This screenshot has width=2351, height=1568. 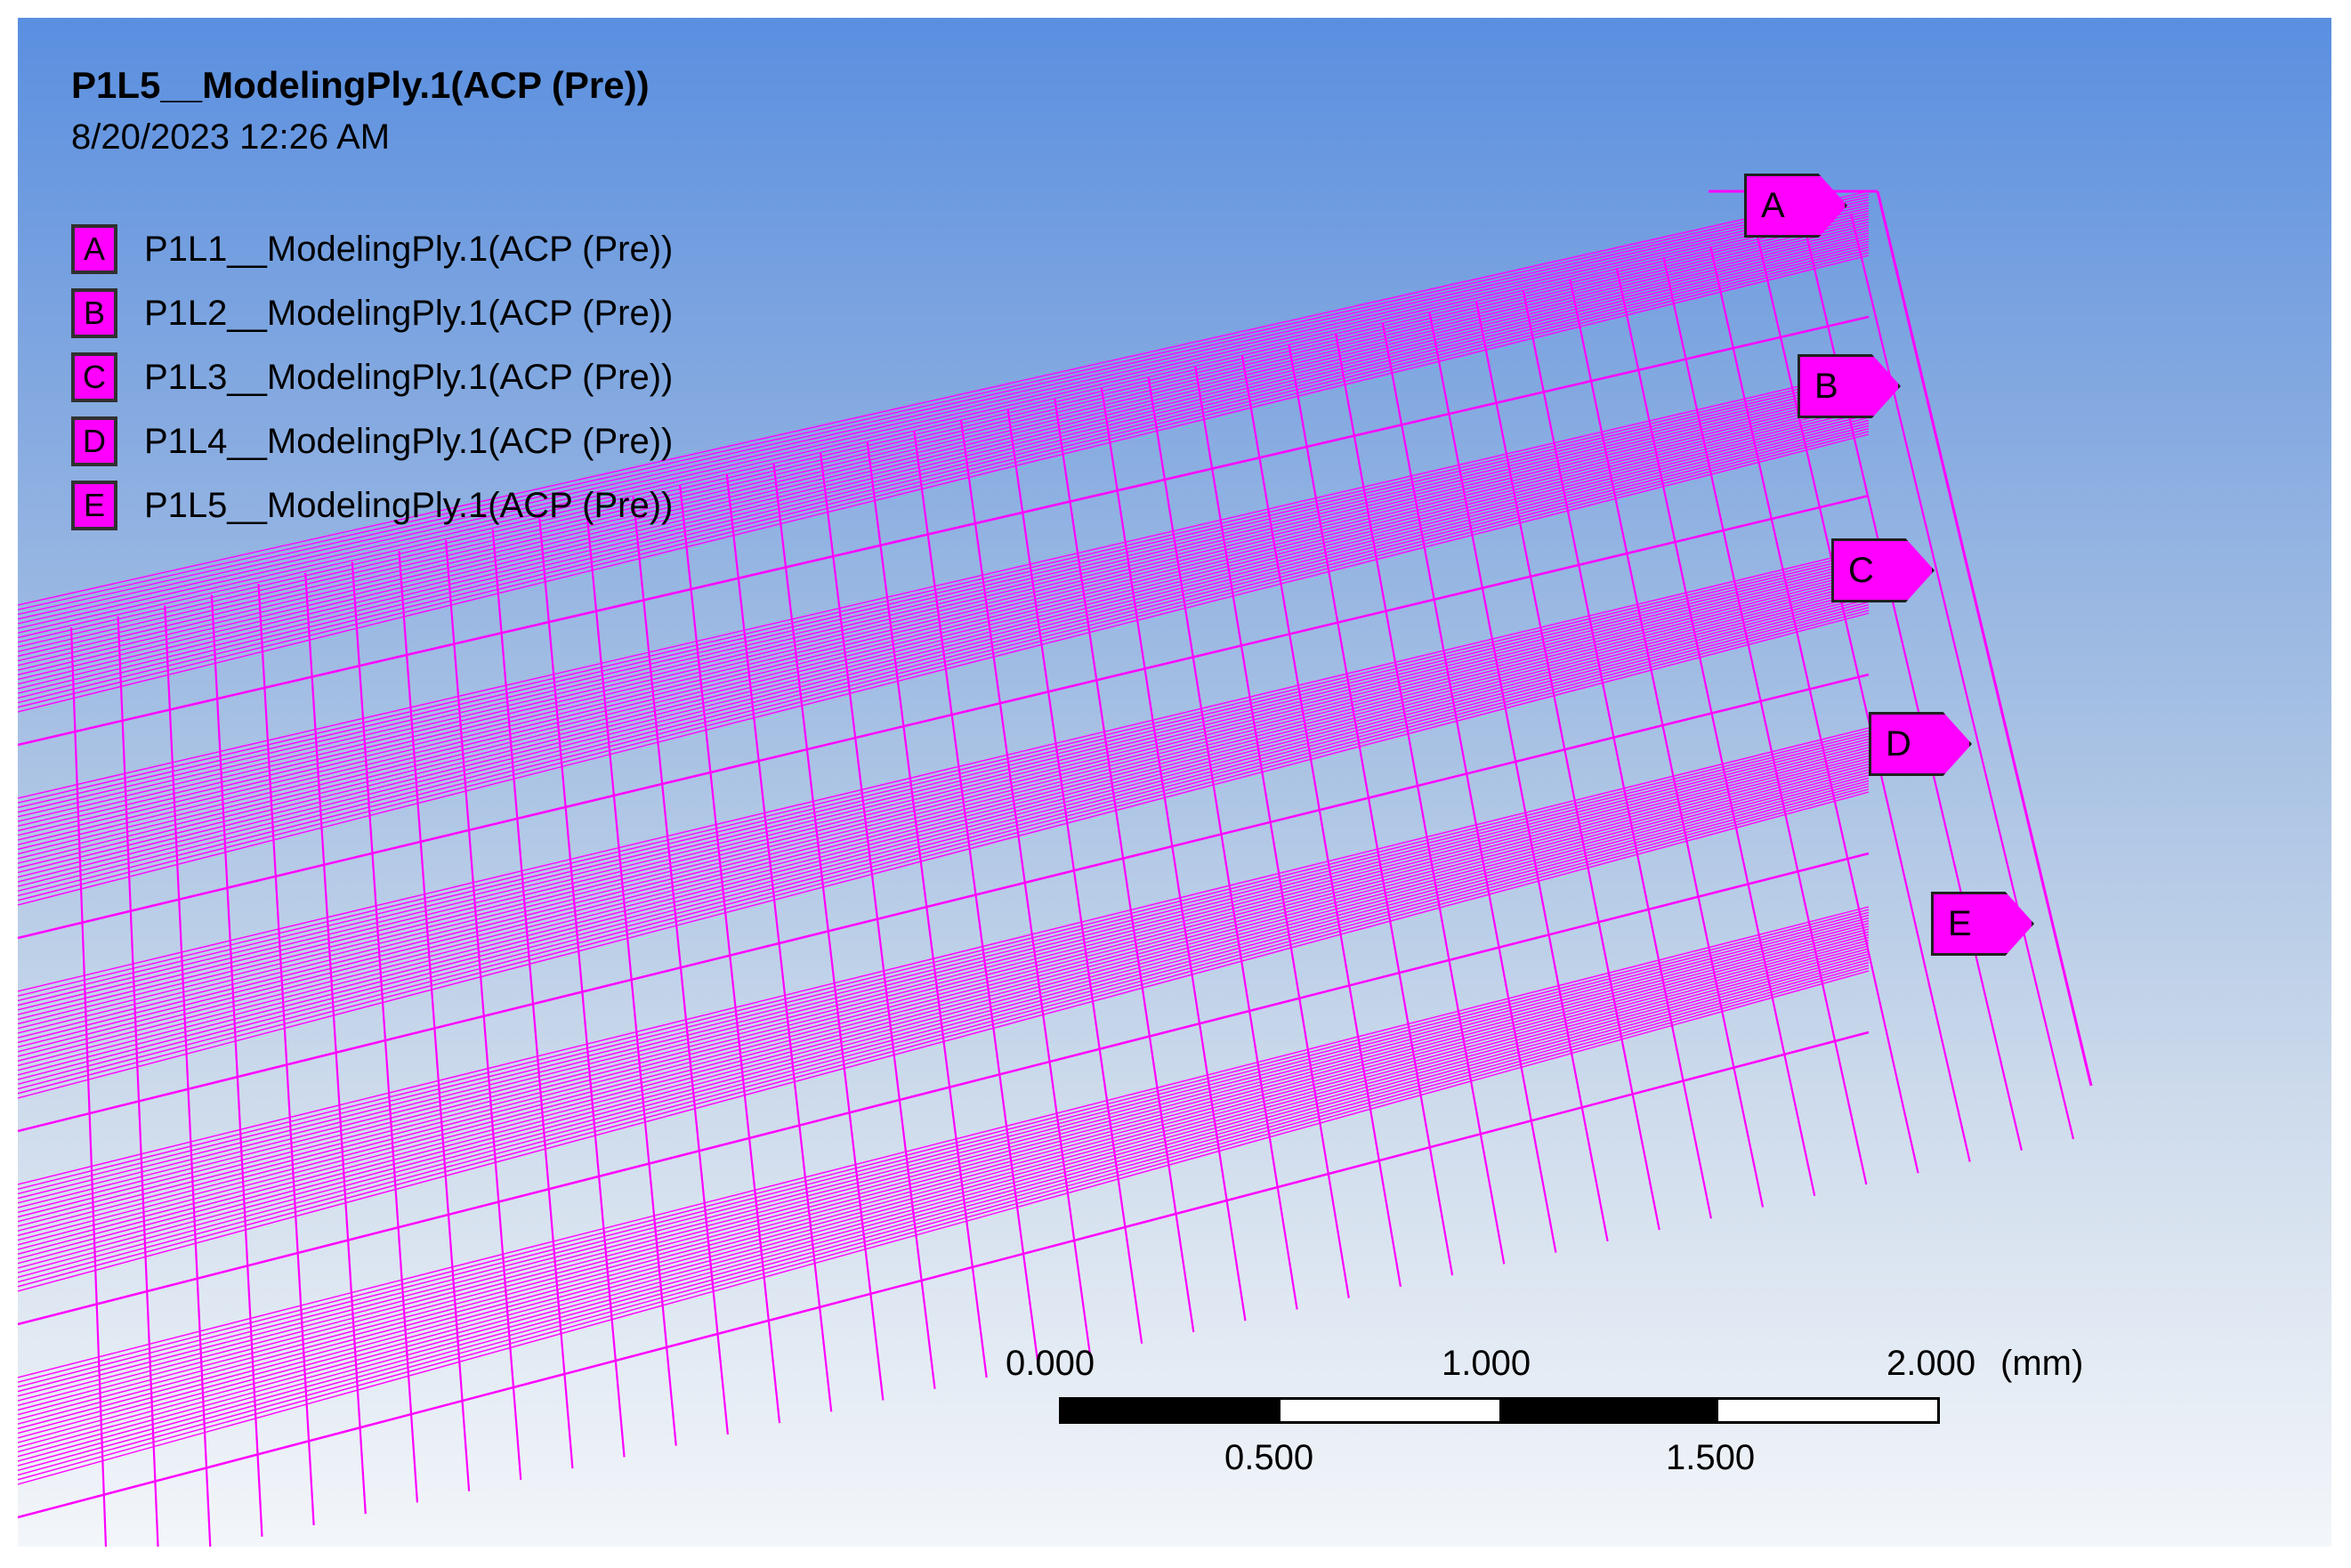 I want to click on scale-segment, so click(x=1390, y=1410).